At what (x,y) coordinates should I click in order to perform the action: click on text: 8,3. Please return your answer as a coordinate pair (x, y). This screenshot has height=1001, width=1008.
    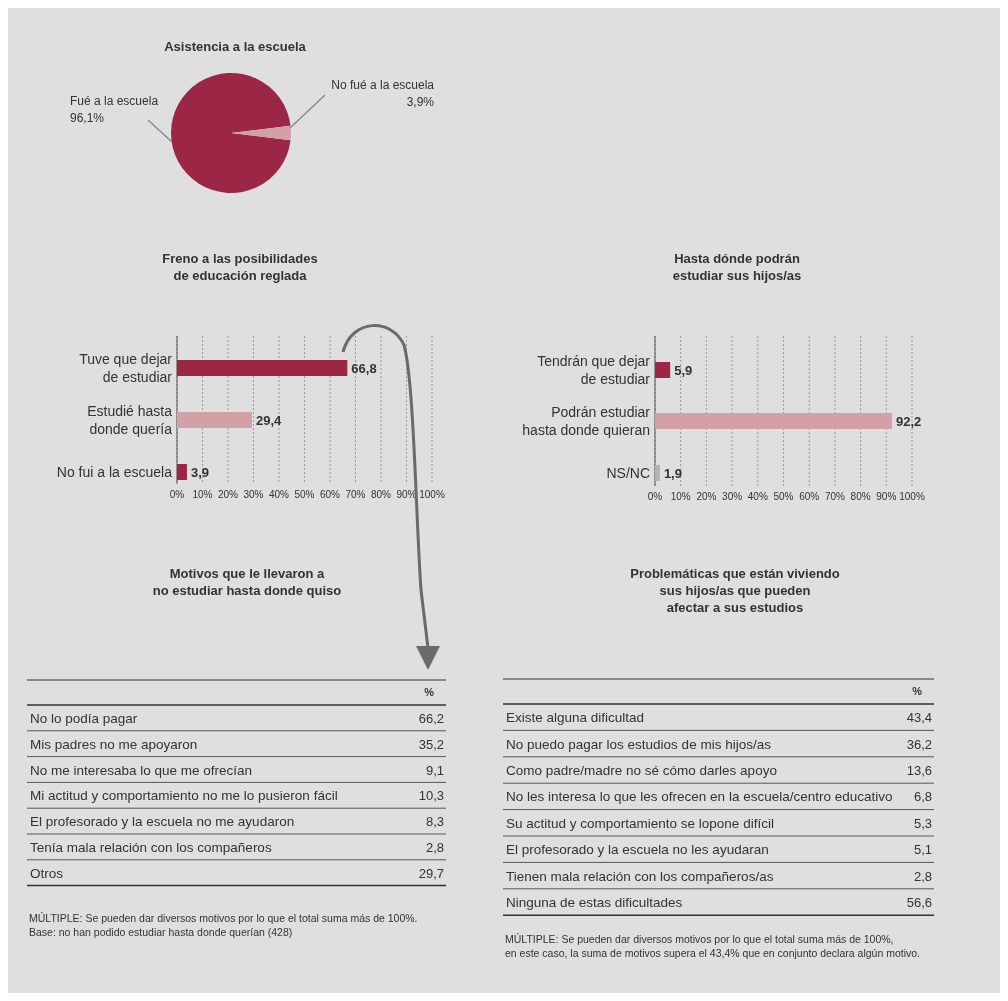
    Looking at the image, I should click on (434, 822).